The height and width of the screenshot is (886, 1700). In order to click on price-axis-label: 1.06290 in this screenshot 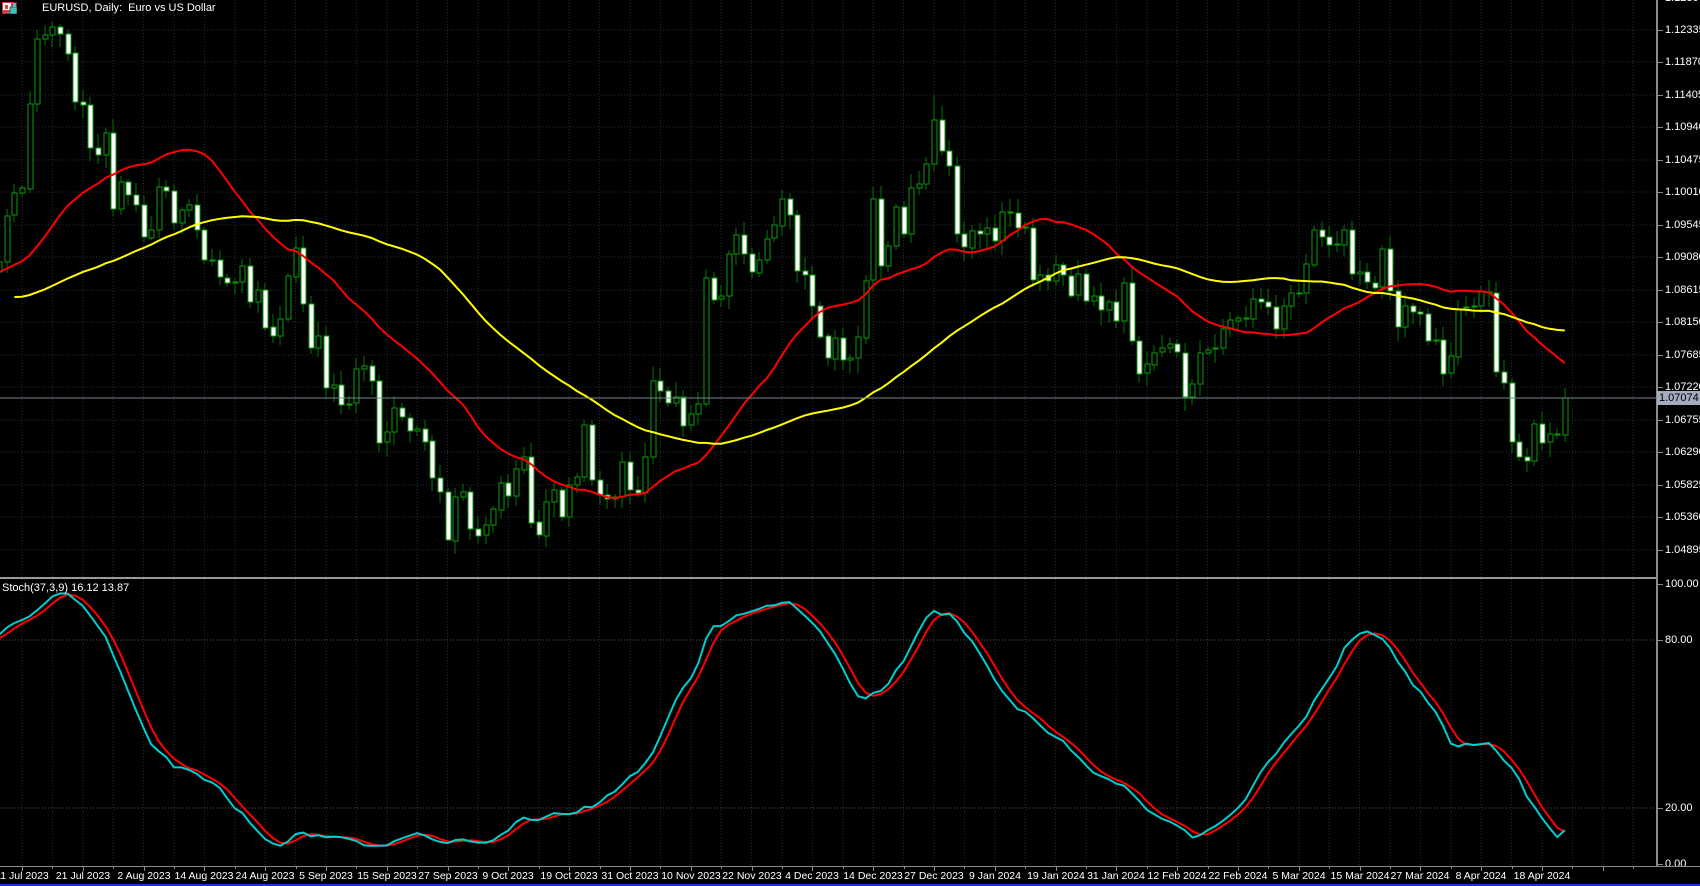, I will do `click(1682, 452)`.